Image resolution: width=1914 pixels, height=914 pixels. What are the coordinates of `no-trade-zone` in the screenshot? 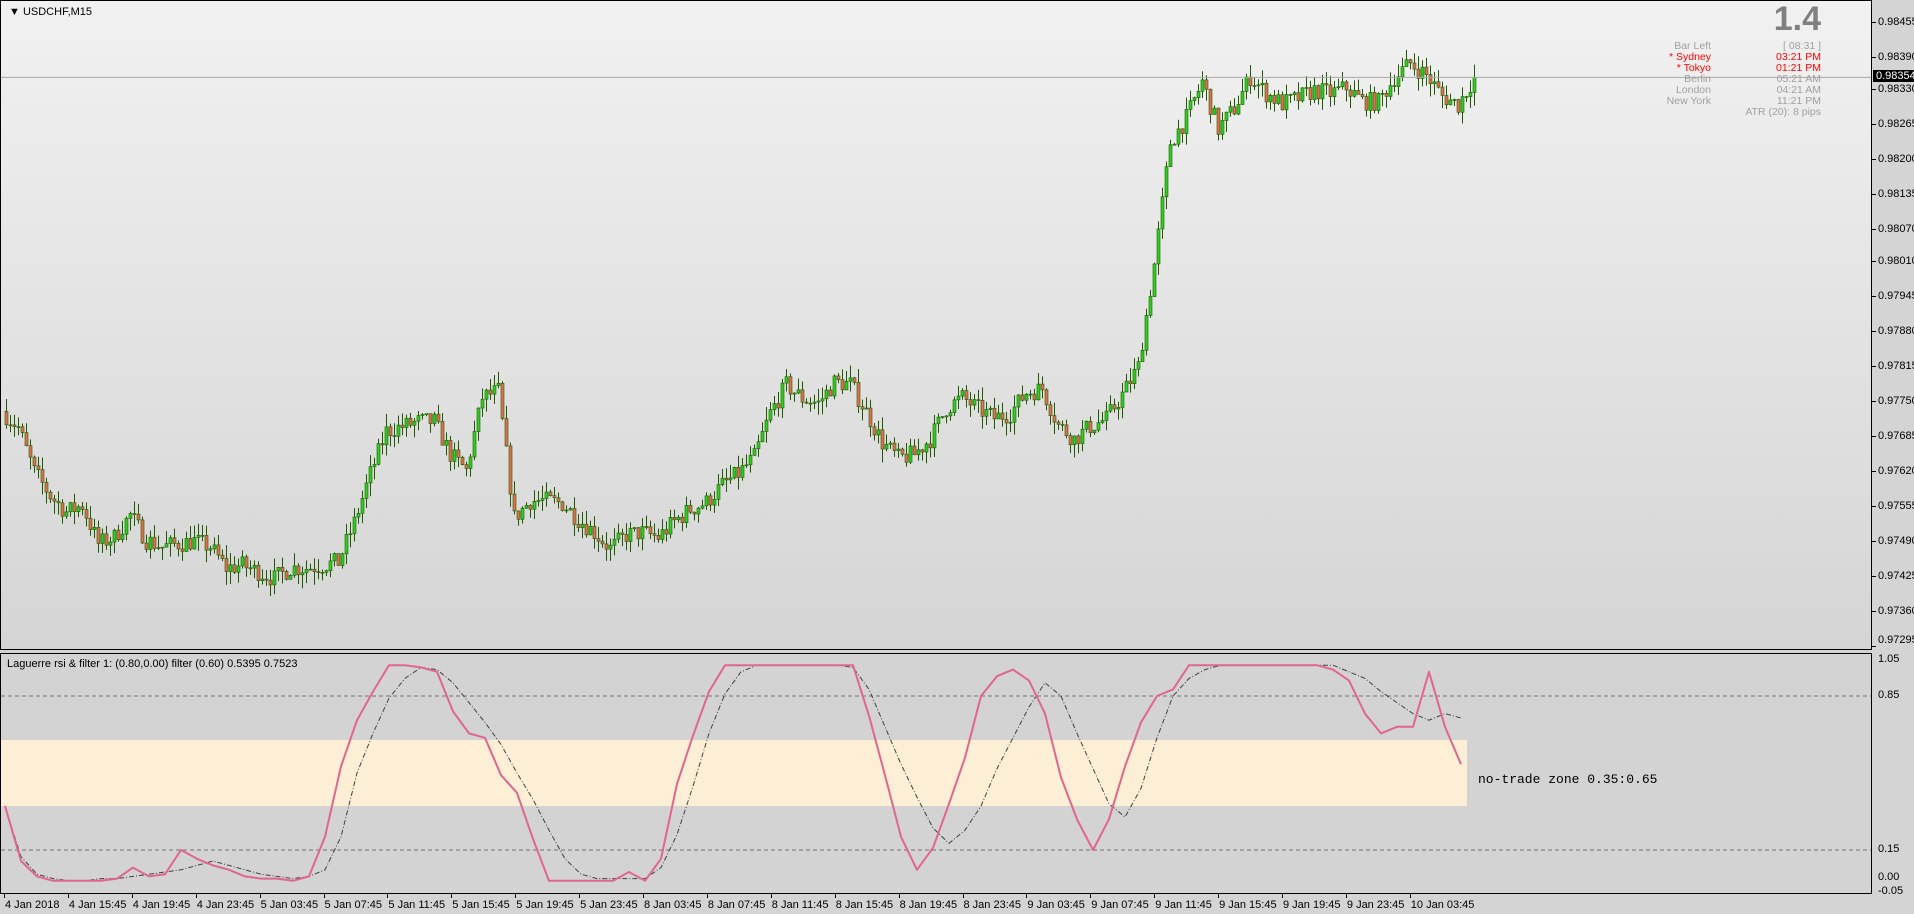 It's located at (734, 773).